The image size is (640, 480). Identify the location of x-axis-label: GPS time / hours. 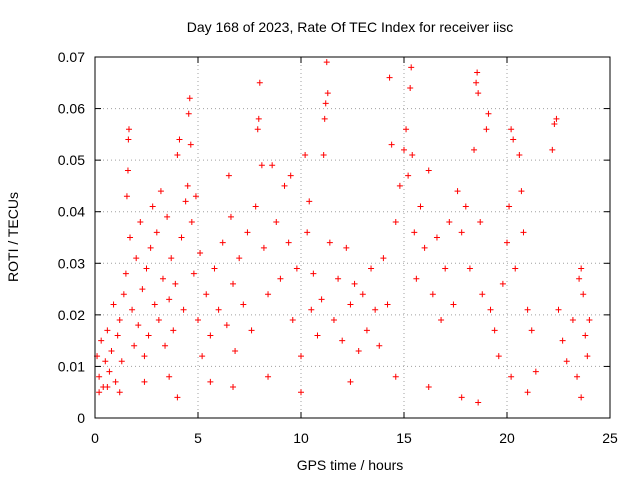
(350, 465).